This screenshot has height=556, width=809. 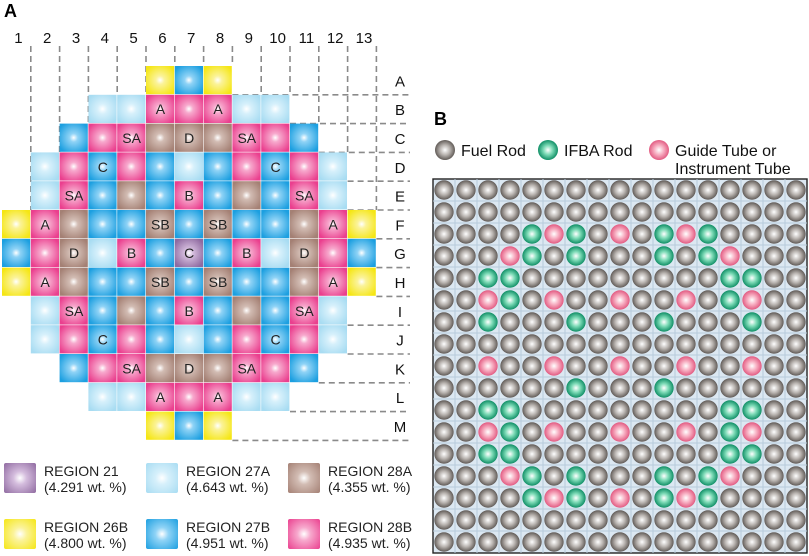 I want to click on fuel-legend-label: Fuel Rod, so click(x=493, y=151).